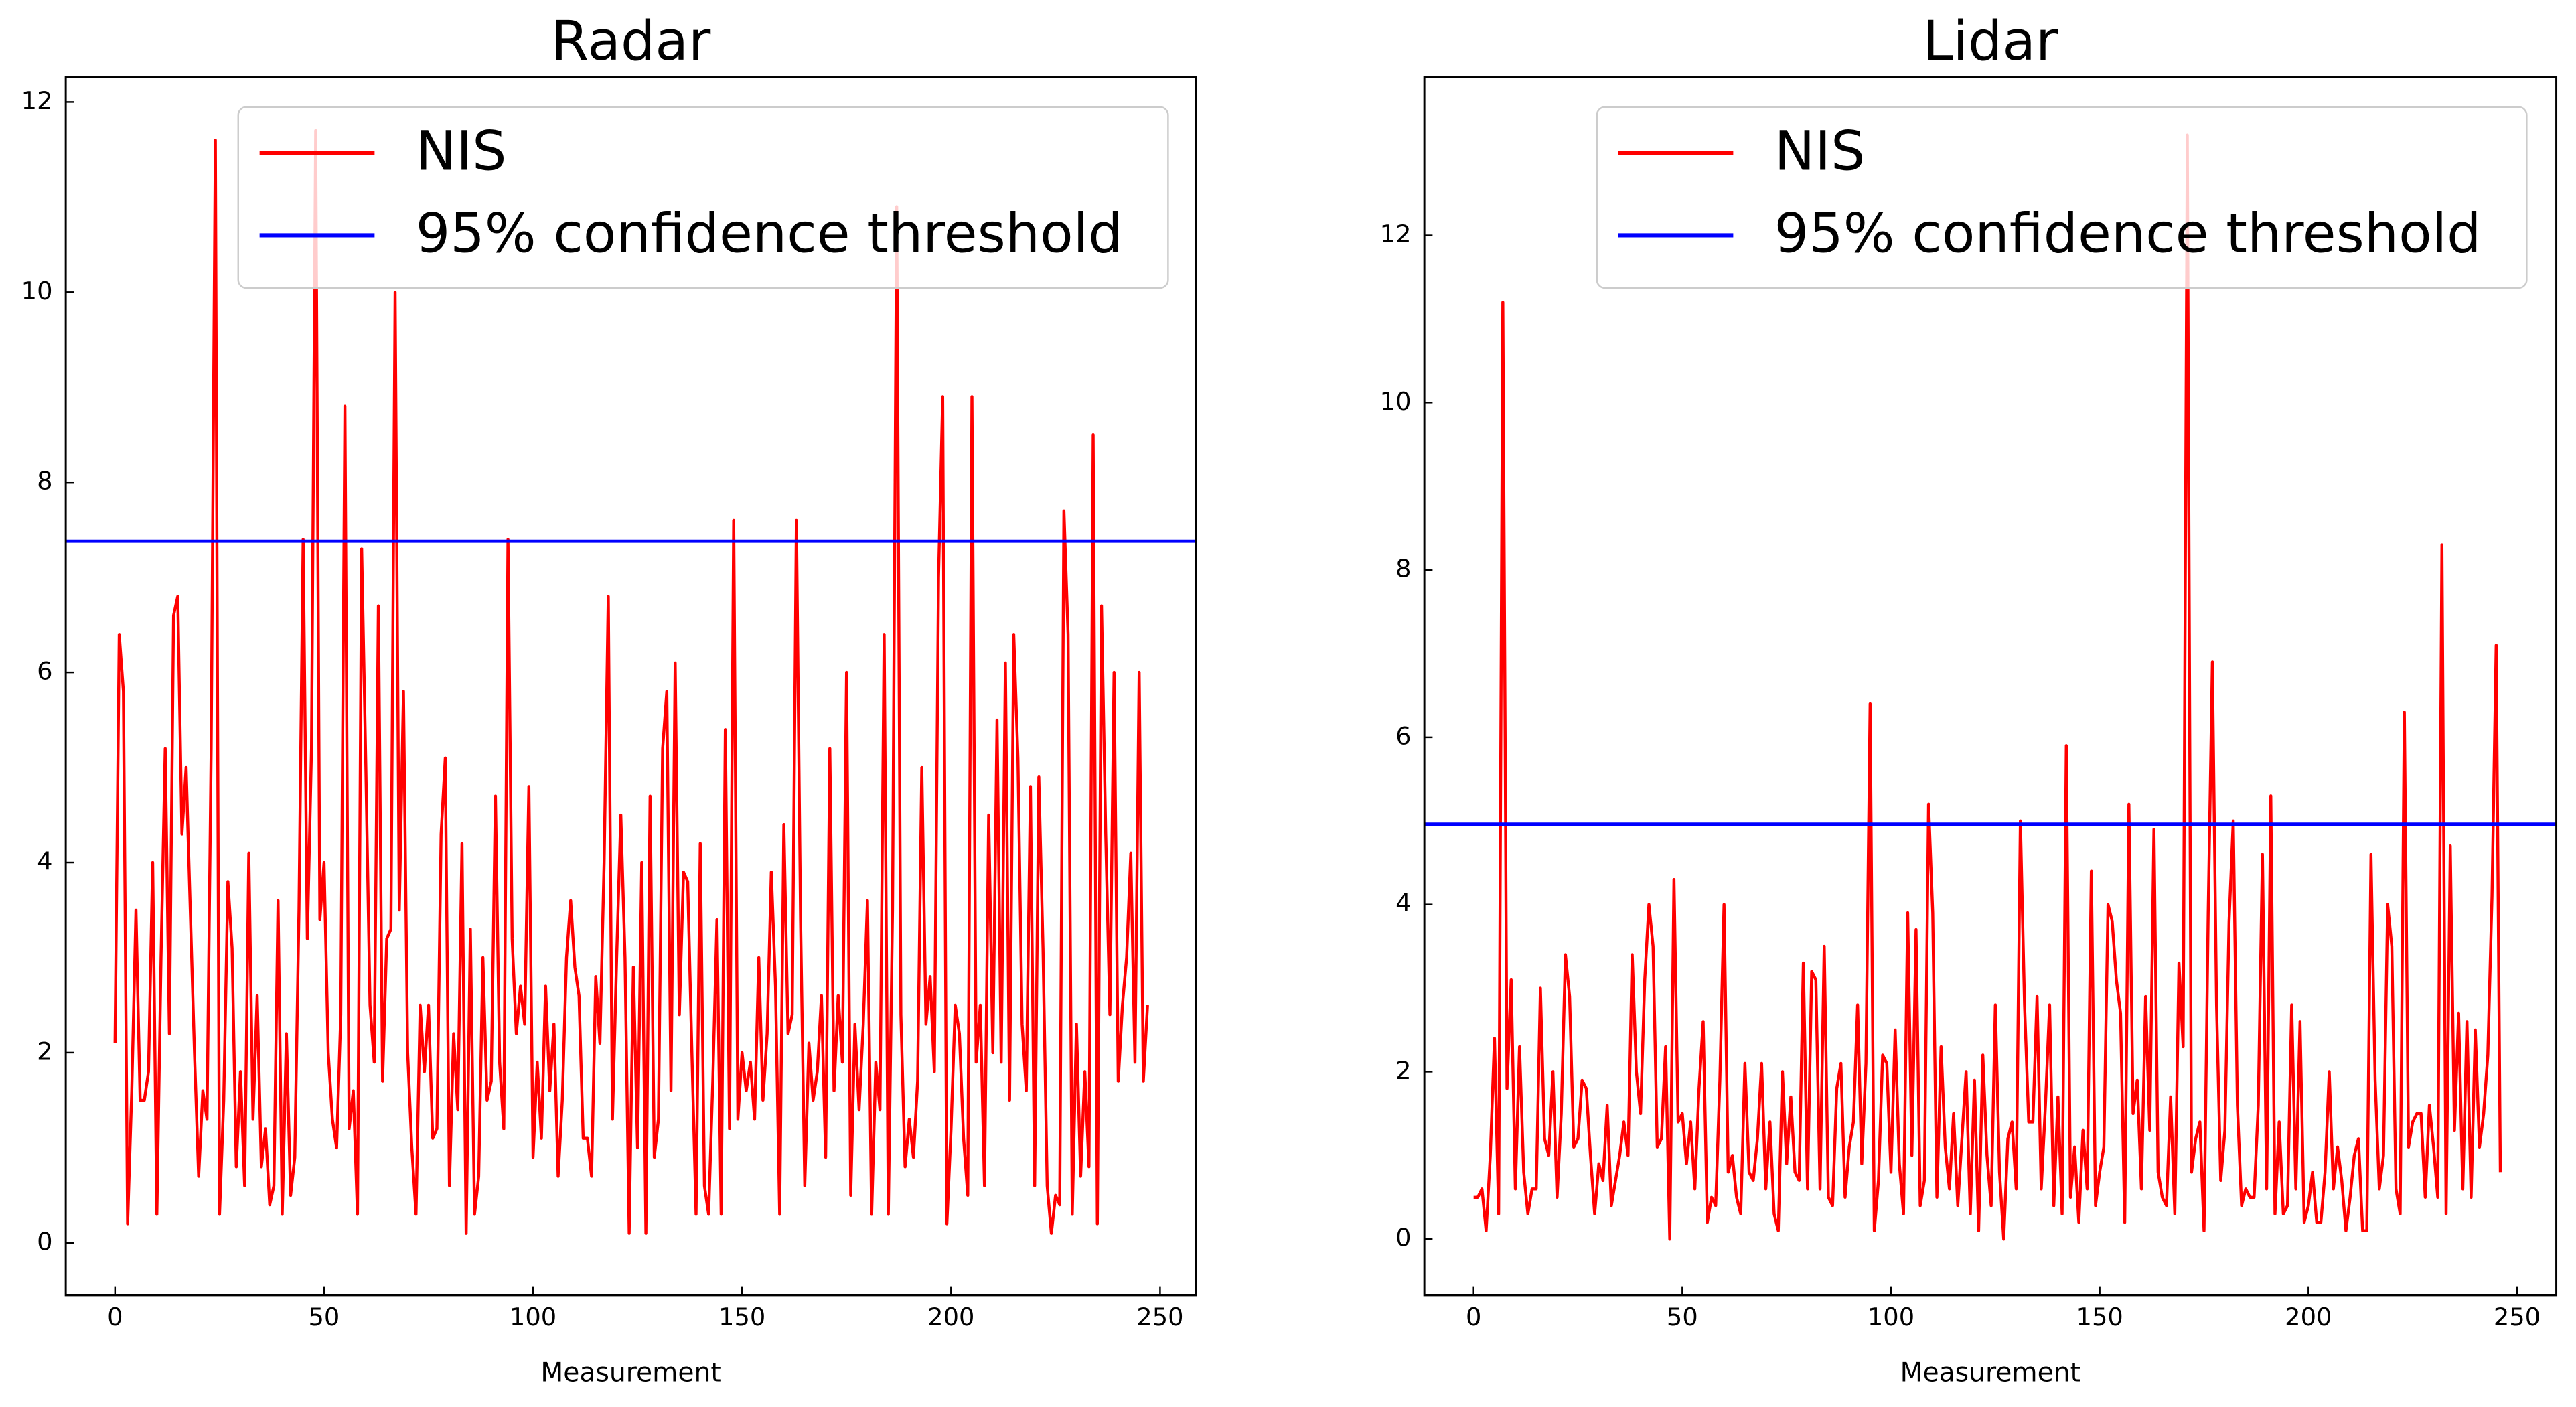 The width and height of the screenshot is (2576, 1407). I want to click on chart-title: Lidar, so click(1990, 42).